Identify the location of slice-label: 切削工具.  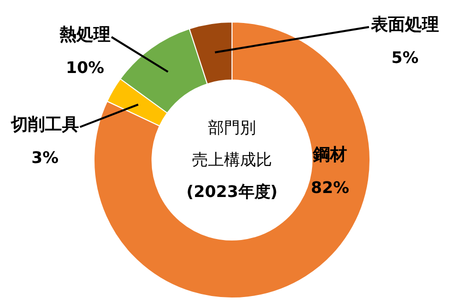
(44, 125).